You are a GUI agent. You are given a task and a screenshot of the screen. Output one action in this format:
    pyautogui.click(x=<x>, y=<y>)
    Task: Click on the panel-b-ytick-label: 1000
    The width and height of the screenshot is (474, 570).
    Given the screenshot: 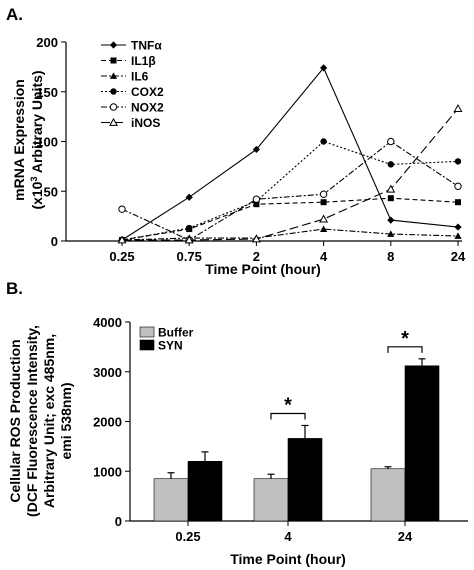 What is the action you would take?
    pyautogui.click(x=107, y=471)
    